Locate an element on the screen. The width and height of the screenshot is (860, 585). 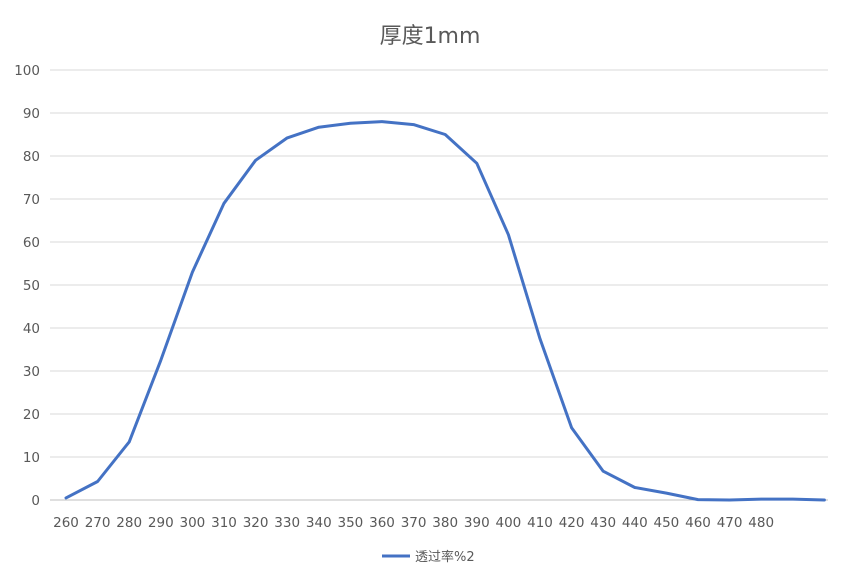
y-tick-label: 10 is located at coordinates (31, 458).